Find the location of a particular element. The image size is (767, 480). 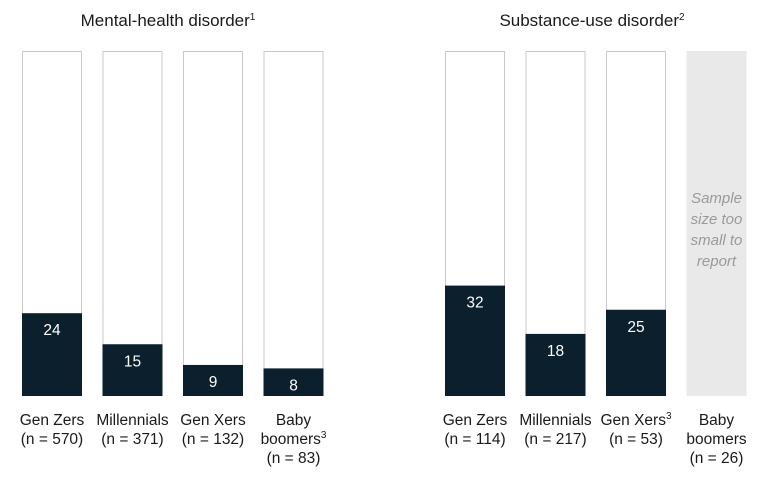

data-label: 24 is located at coordinates (52, 330).